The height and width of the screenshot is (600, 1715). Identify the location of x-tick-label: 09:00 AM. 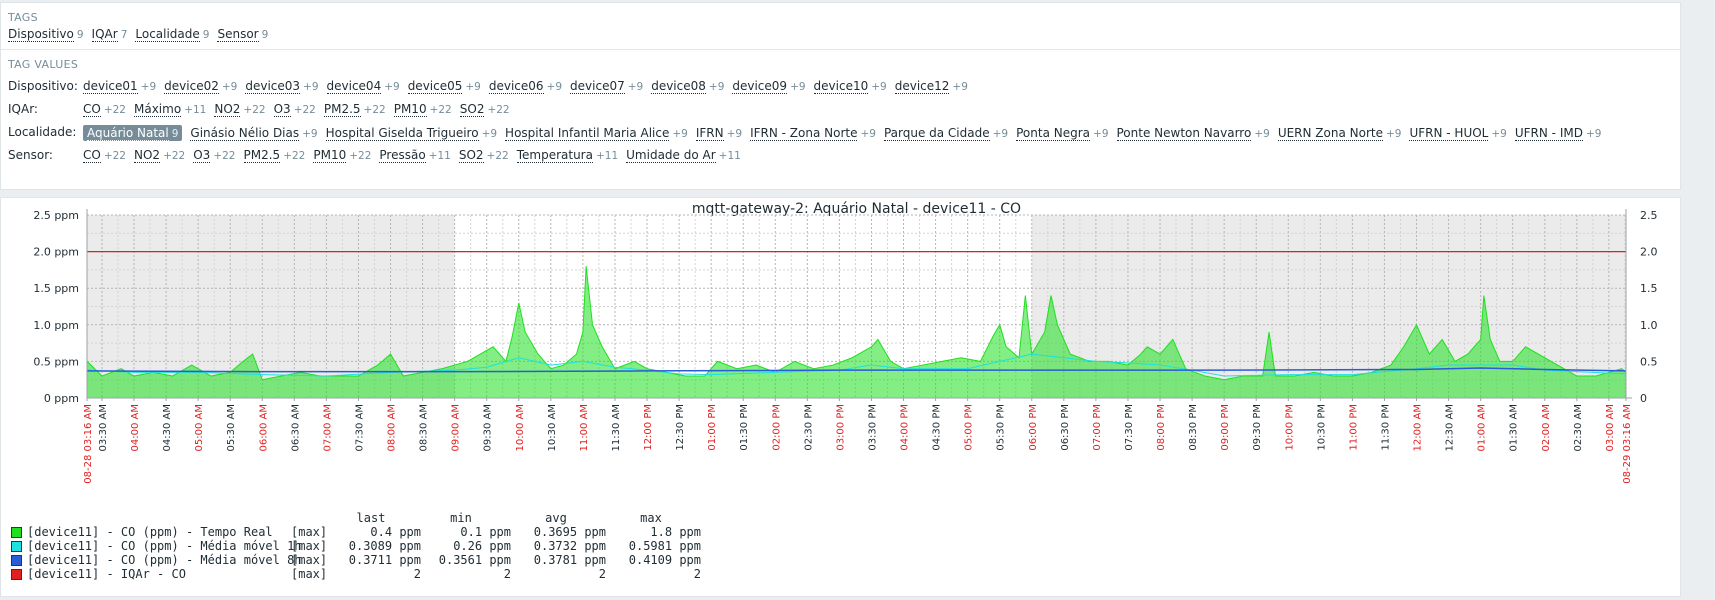
(456, 427).